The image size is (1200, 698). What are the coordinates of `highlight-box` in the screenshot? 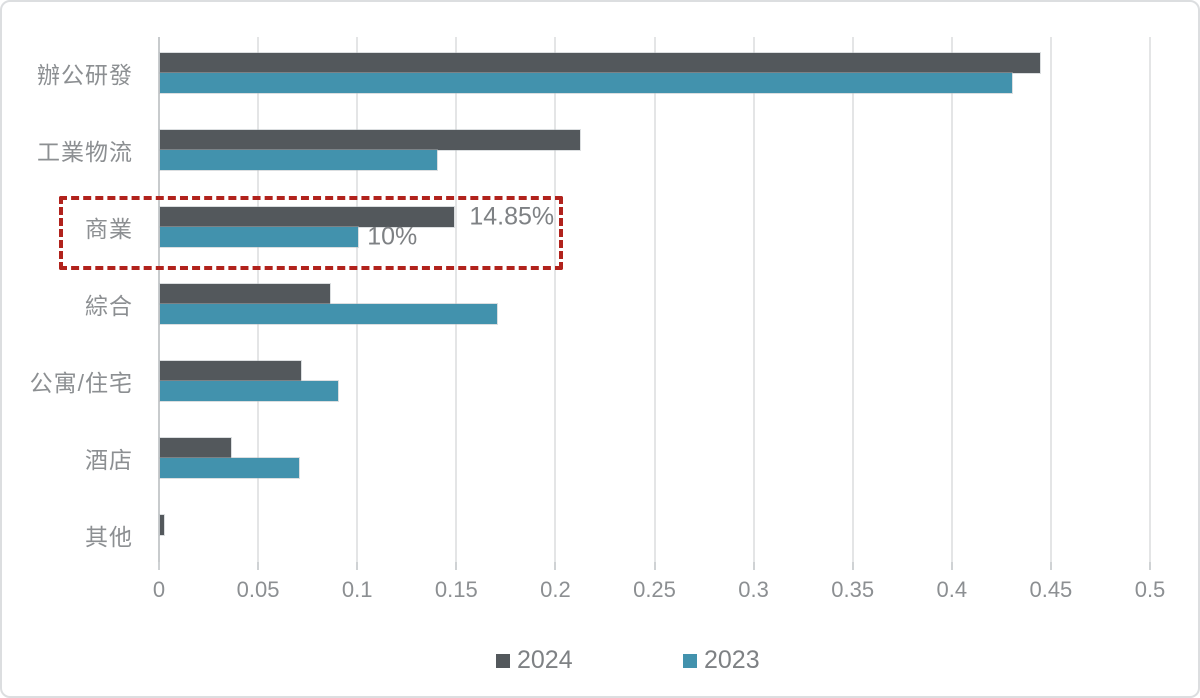 It's located at (311, 232).